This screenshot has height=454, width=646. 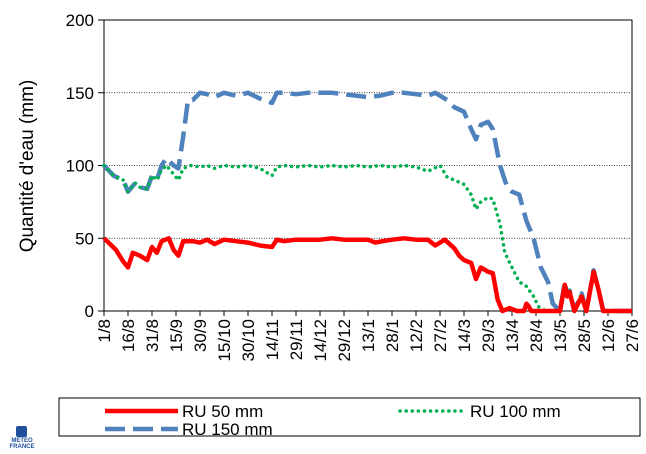 I want to click on x-tick-label: 16/8, so click(x=128, y=335).